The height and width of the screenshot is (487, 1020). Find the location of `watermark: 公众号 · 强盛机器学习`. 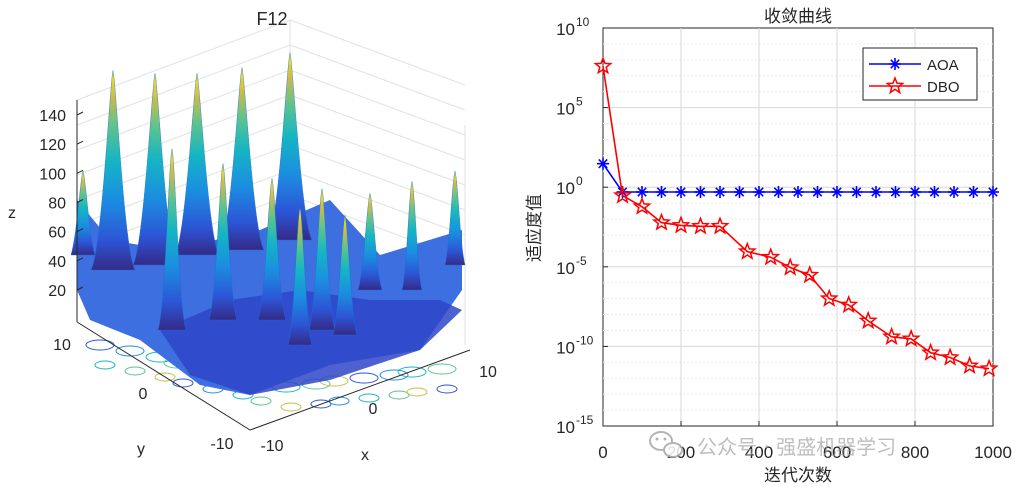

watermark: 公众号 · 强盛机器学习 is located at coordinates (772, 445).